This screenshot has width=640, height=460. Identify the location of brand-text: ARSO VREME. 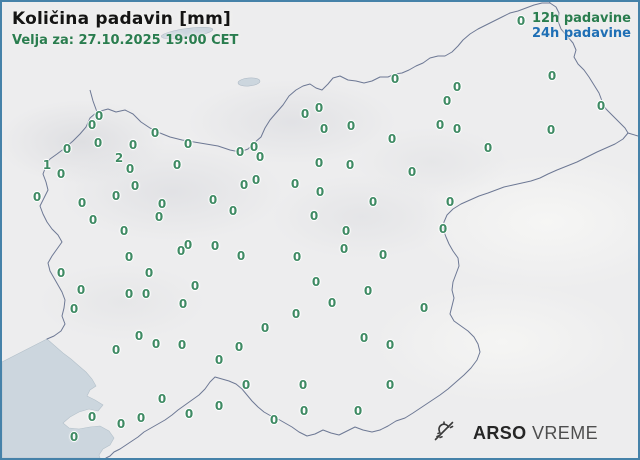
(535, 433).